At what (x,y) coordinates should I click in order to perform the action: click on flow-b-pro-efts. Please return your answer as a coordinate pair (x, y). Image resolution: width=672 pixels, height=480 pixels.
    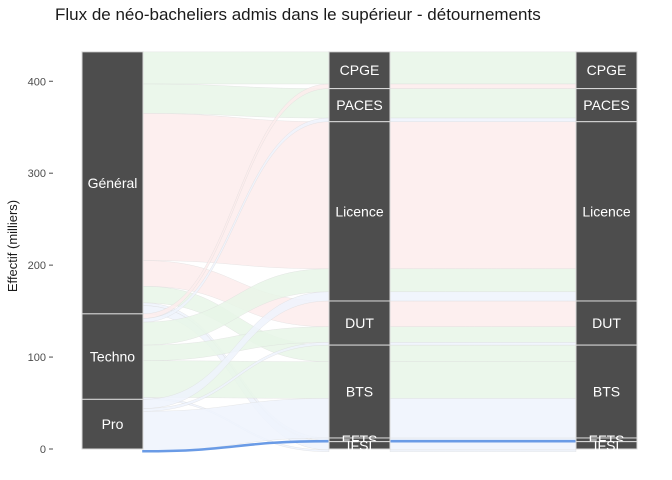
    Looking at the image, I should click on (483, 441).